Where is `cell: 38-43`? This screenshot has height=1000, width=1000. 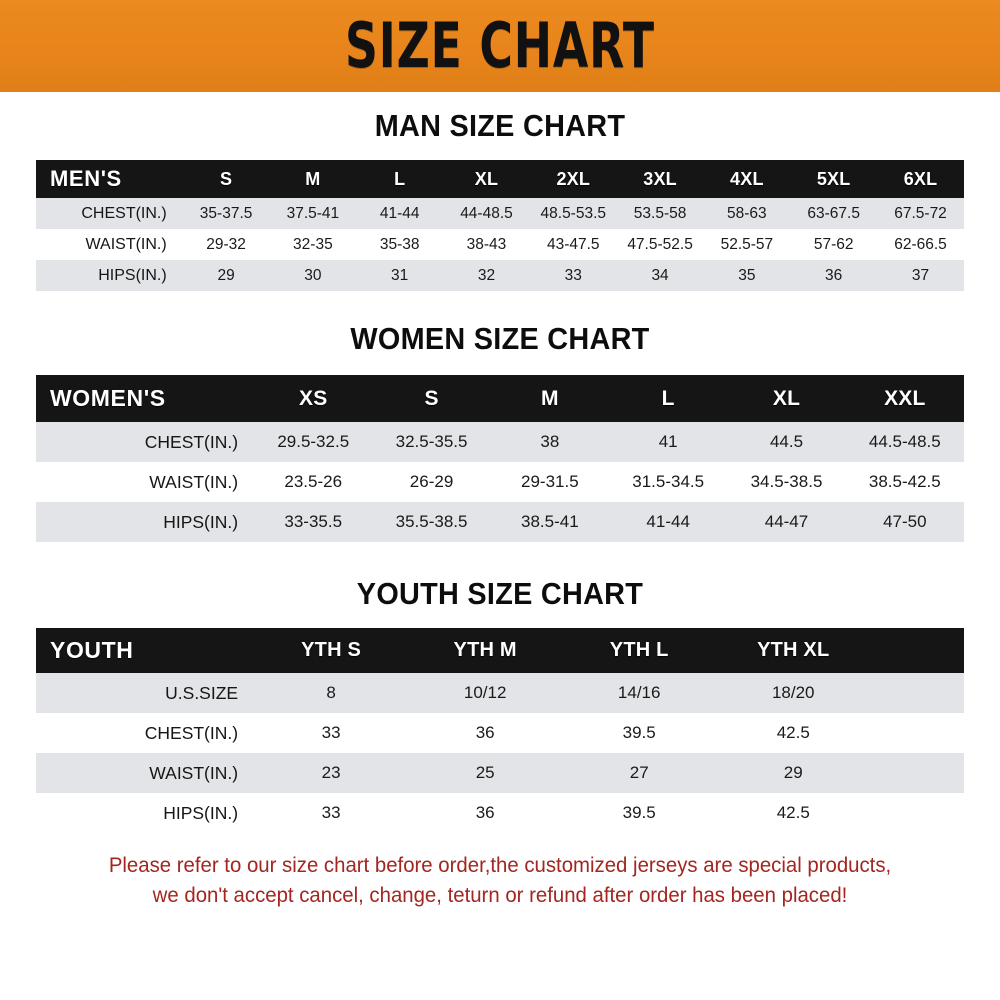 cell: 38-43 is located at coordinates (486, 244).